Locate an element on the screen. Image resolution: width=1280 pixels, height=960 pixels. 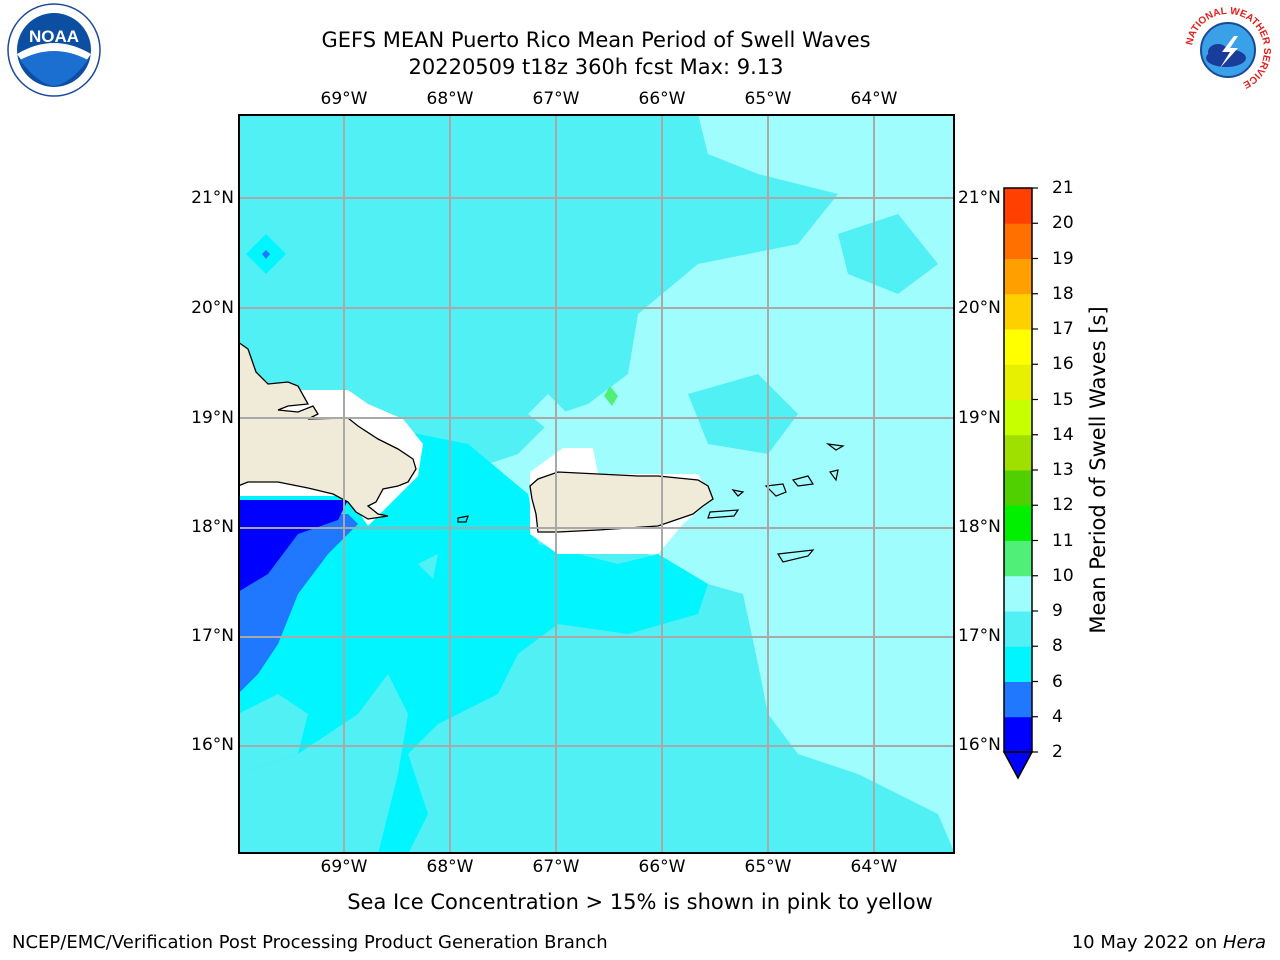
lon-label-top: 69°W is located at coordinates (344, 99).